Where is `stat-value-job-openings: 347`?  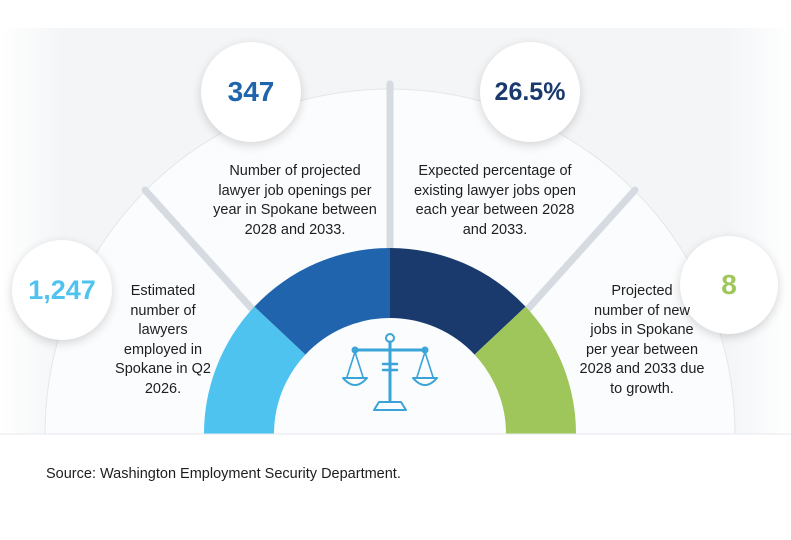
stat-value-job-openings: 347 is located at coordinates (251, 91).